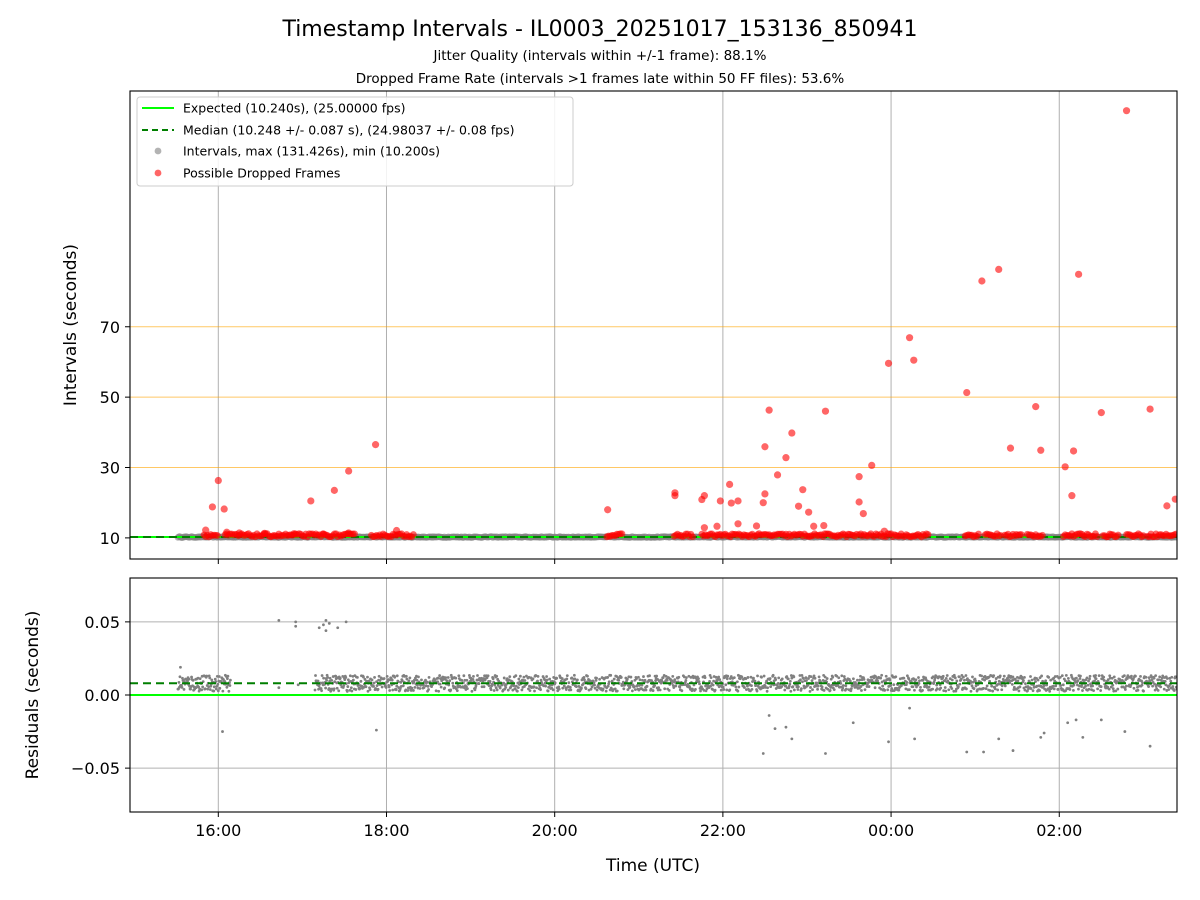  What do you see at coordinates (102, 622) in the screenshot?
I see `y-tick-label: 0.05` at bounding box center [102, 622].